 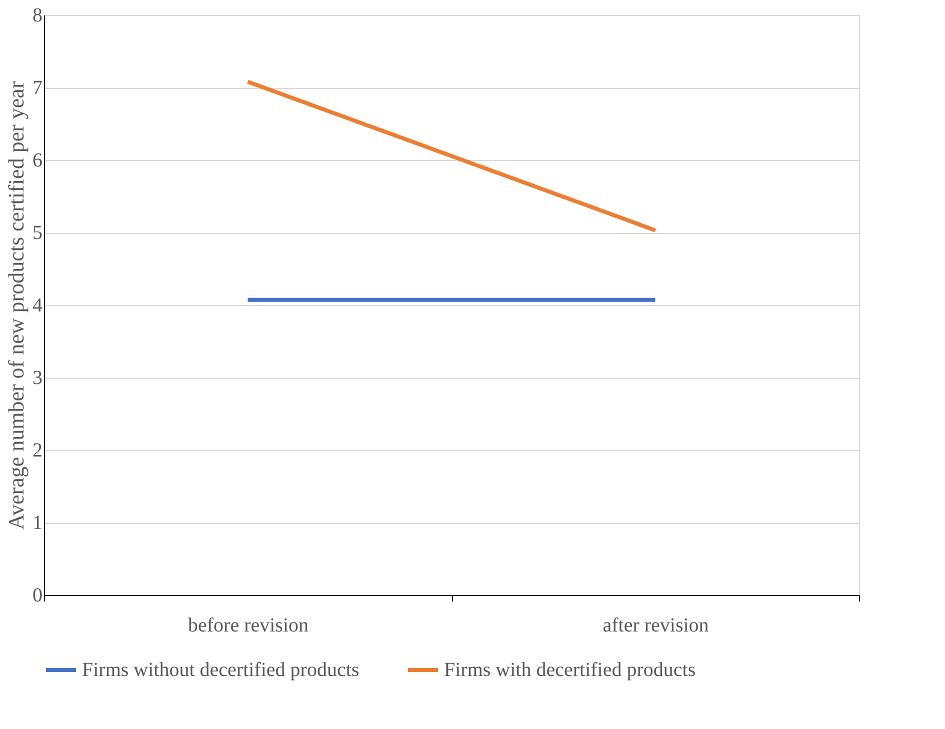 What do you see at coordinates (570, 670) in the screenshot?
I see `legend-label: Firms with decertified products` at bounding box center [570, 670].